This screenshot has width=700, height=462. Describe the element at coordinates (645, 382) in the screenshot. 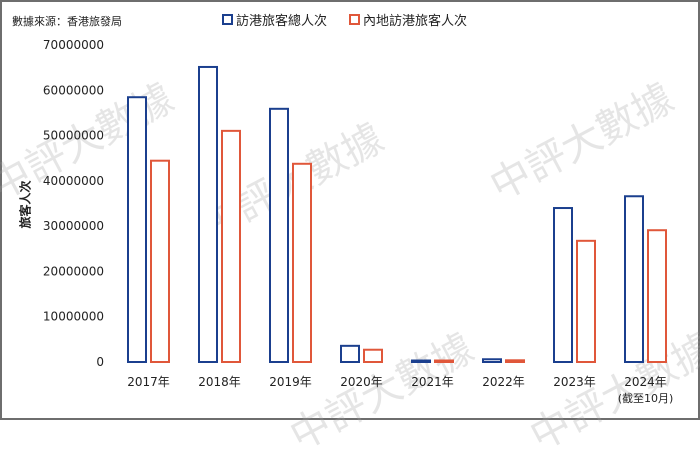

I see `x-tick-label: 2024年` at that location.